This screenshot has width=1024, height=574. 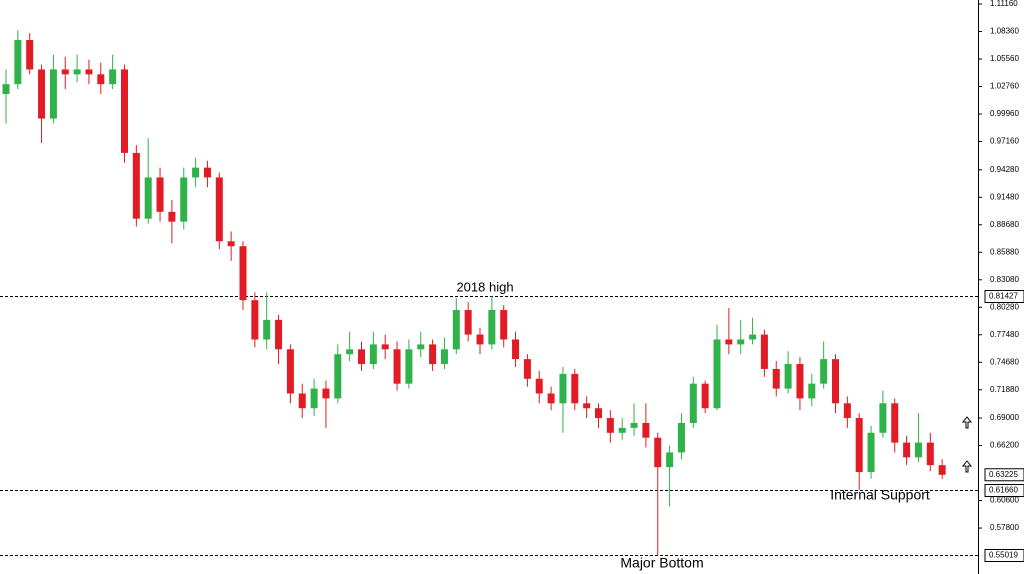 What do you see at coordinates (1004, 417) in the screenshot?
I see `y-tick-label: 0.69000` at bounding box center [1004, 417].